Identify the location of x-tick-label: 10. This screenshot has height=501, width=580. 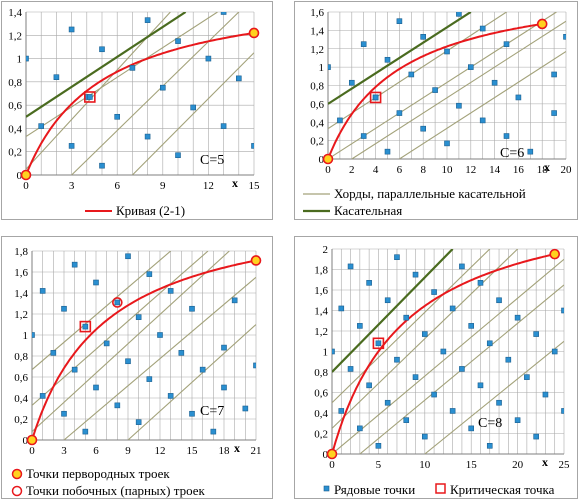
(425, 465).